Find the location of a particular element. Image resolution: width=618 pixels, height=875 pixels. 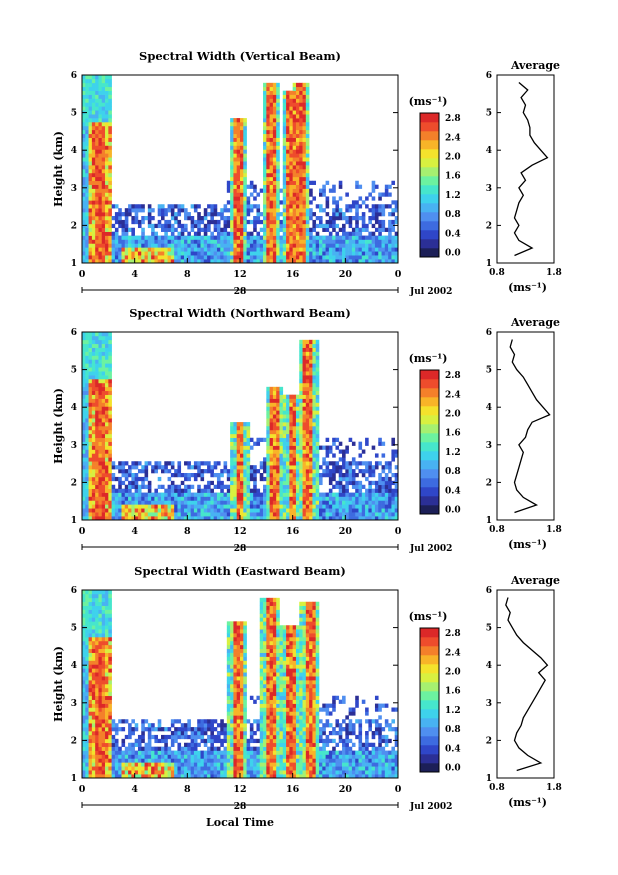

profile-x-label: (ms⁻¹) is located at coordinates (527, 287).